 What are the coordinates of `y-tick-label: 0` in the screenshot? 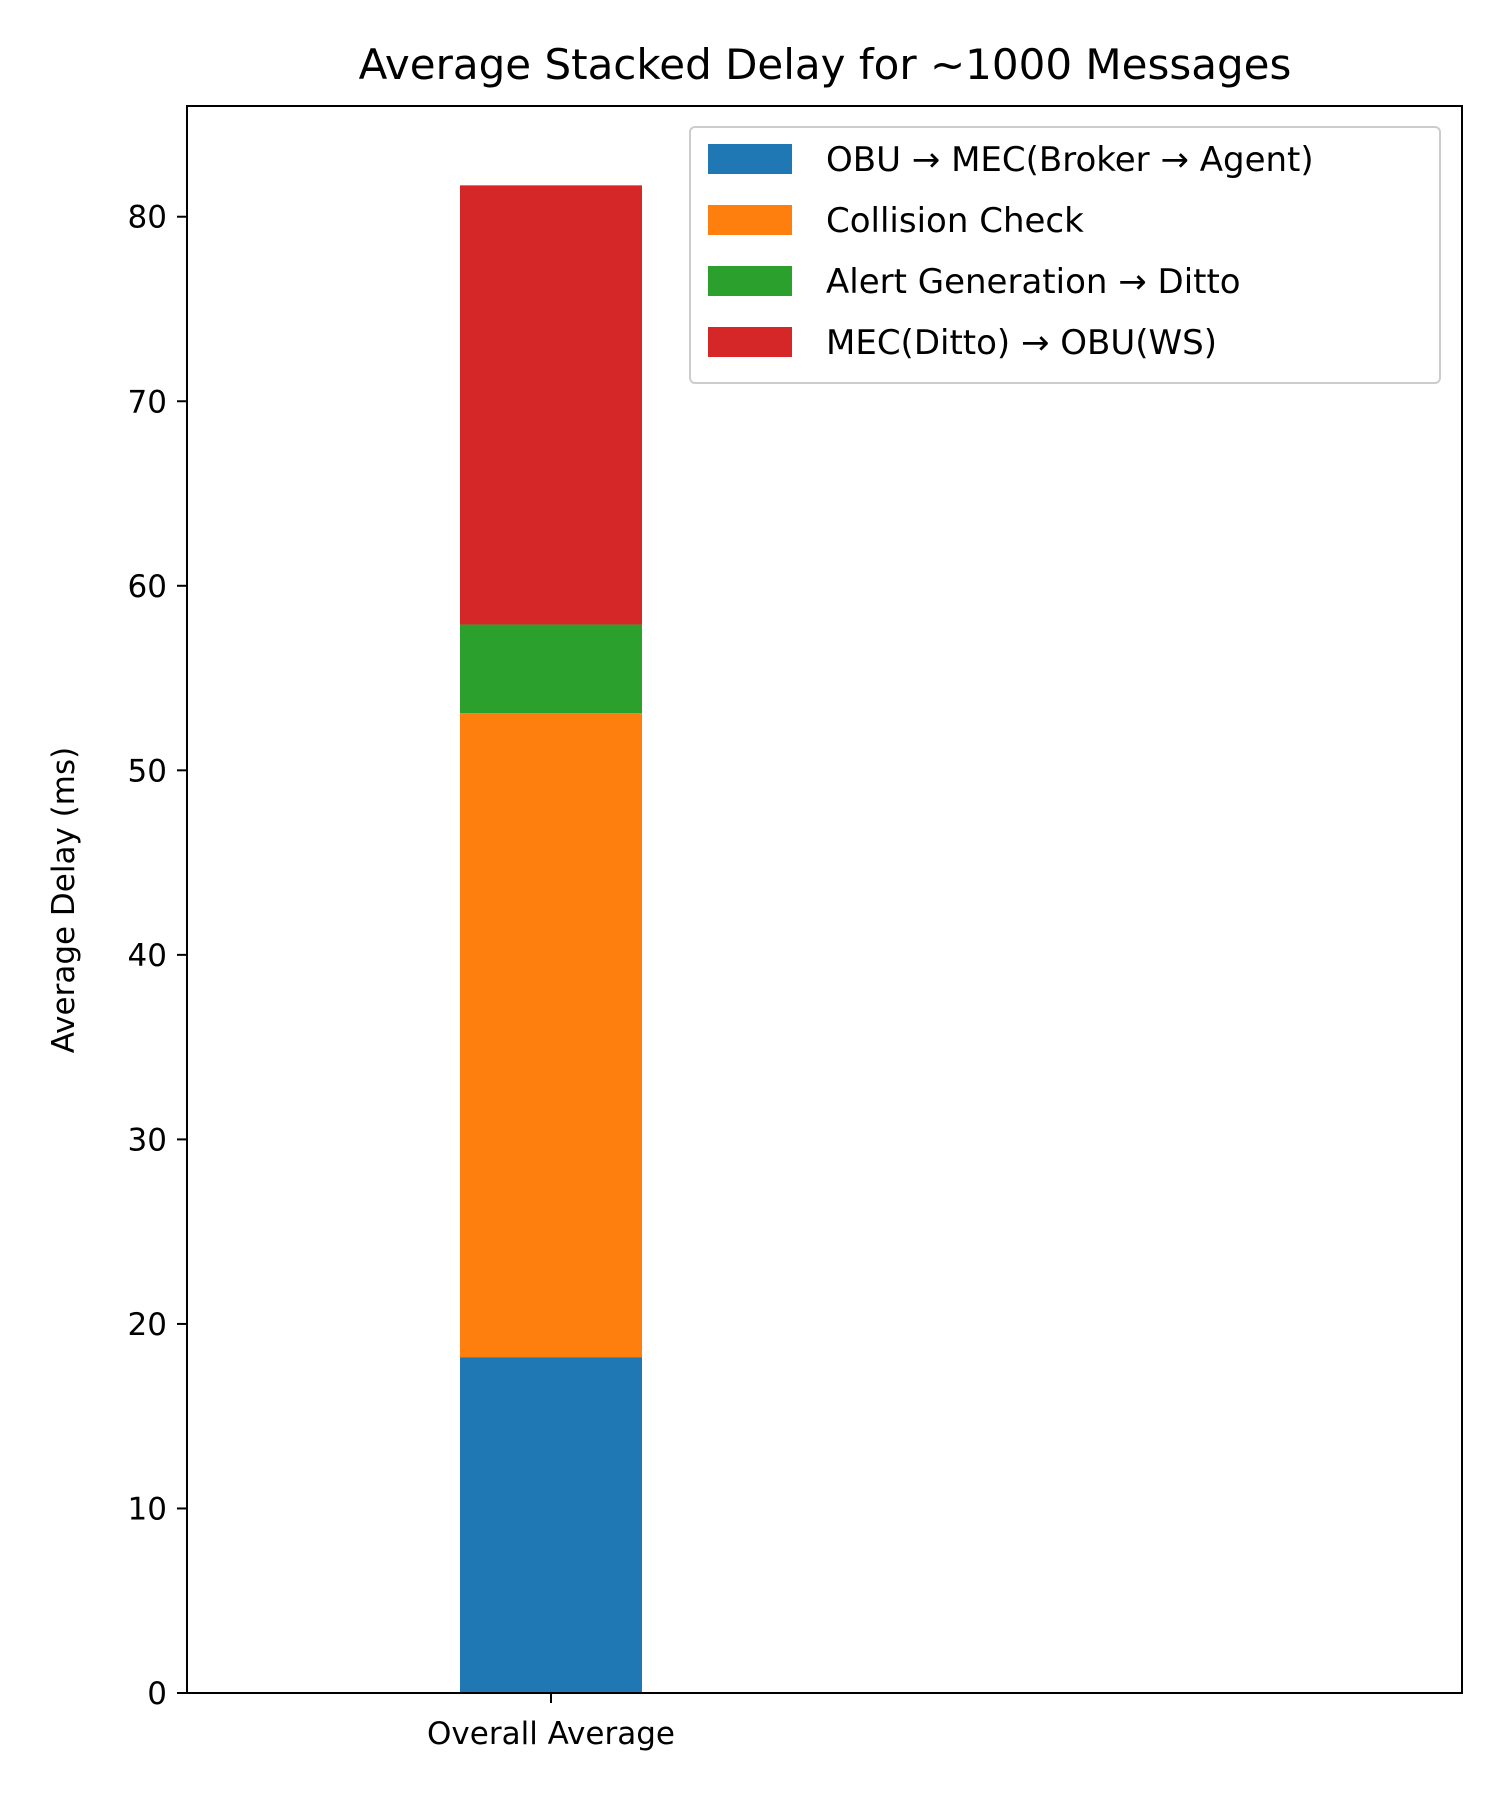 It's located at (157, 1694).